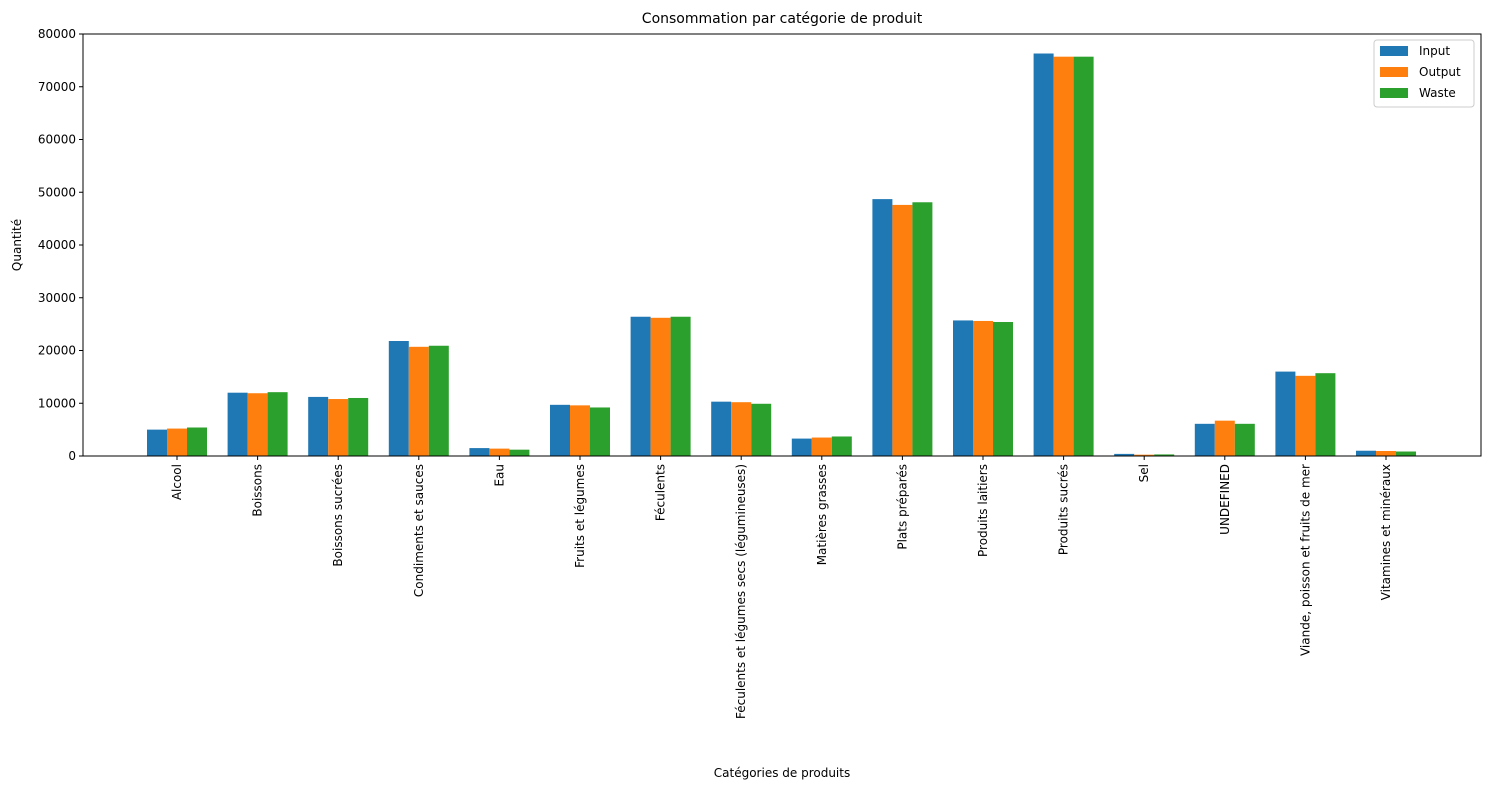  What do you see at coordinates (57, 245) in the screenshot?
I see `y-tick-label: 40000` at bounding box center [57, 245].